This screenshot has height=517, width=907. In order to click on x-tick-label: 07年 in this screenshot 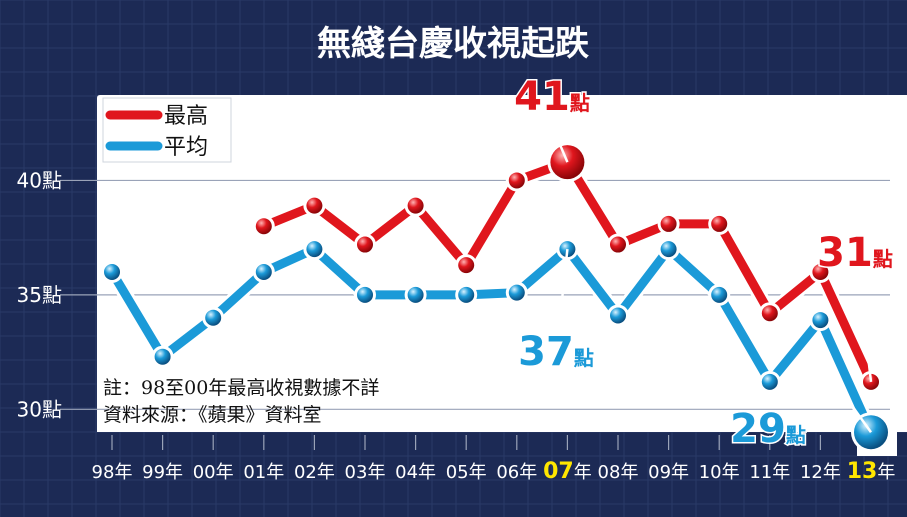, I will do `click(567, 471)`.